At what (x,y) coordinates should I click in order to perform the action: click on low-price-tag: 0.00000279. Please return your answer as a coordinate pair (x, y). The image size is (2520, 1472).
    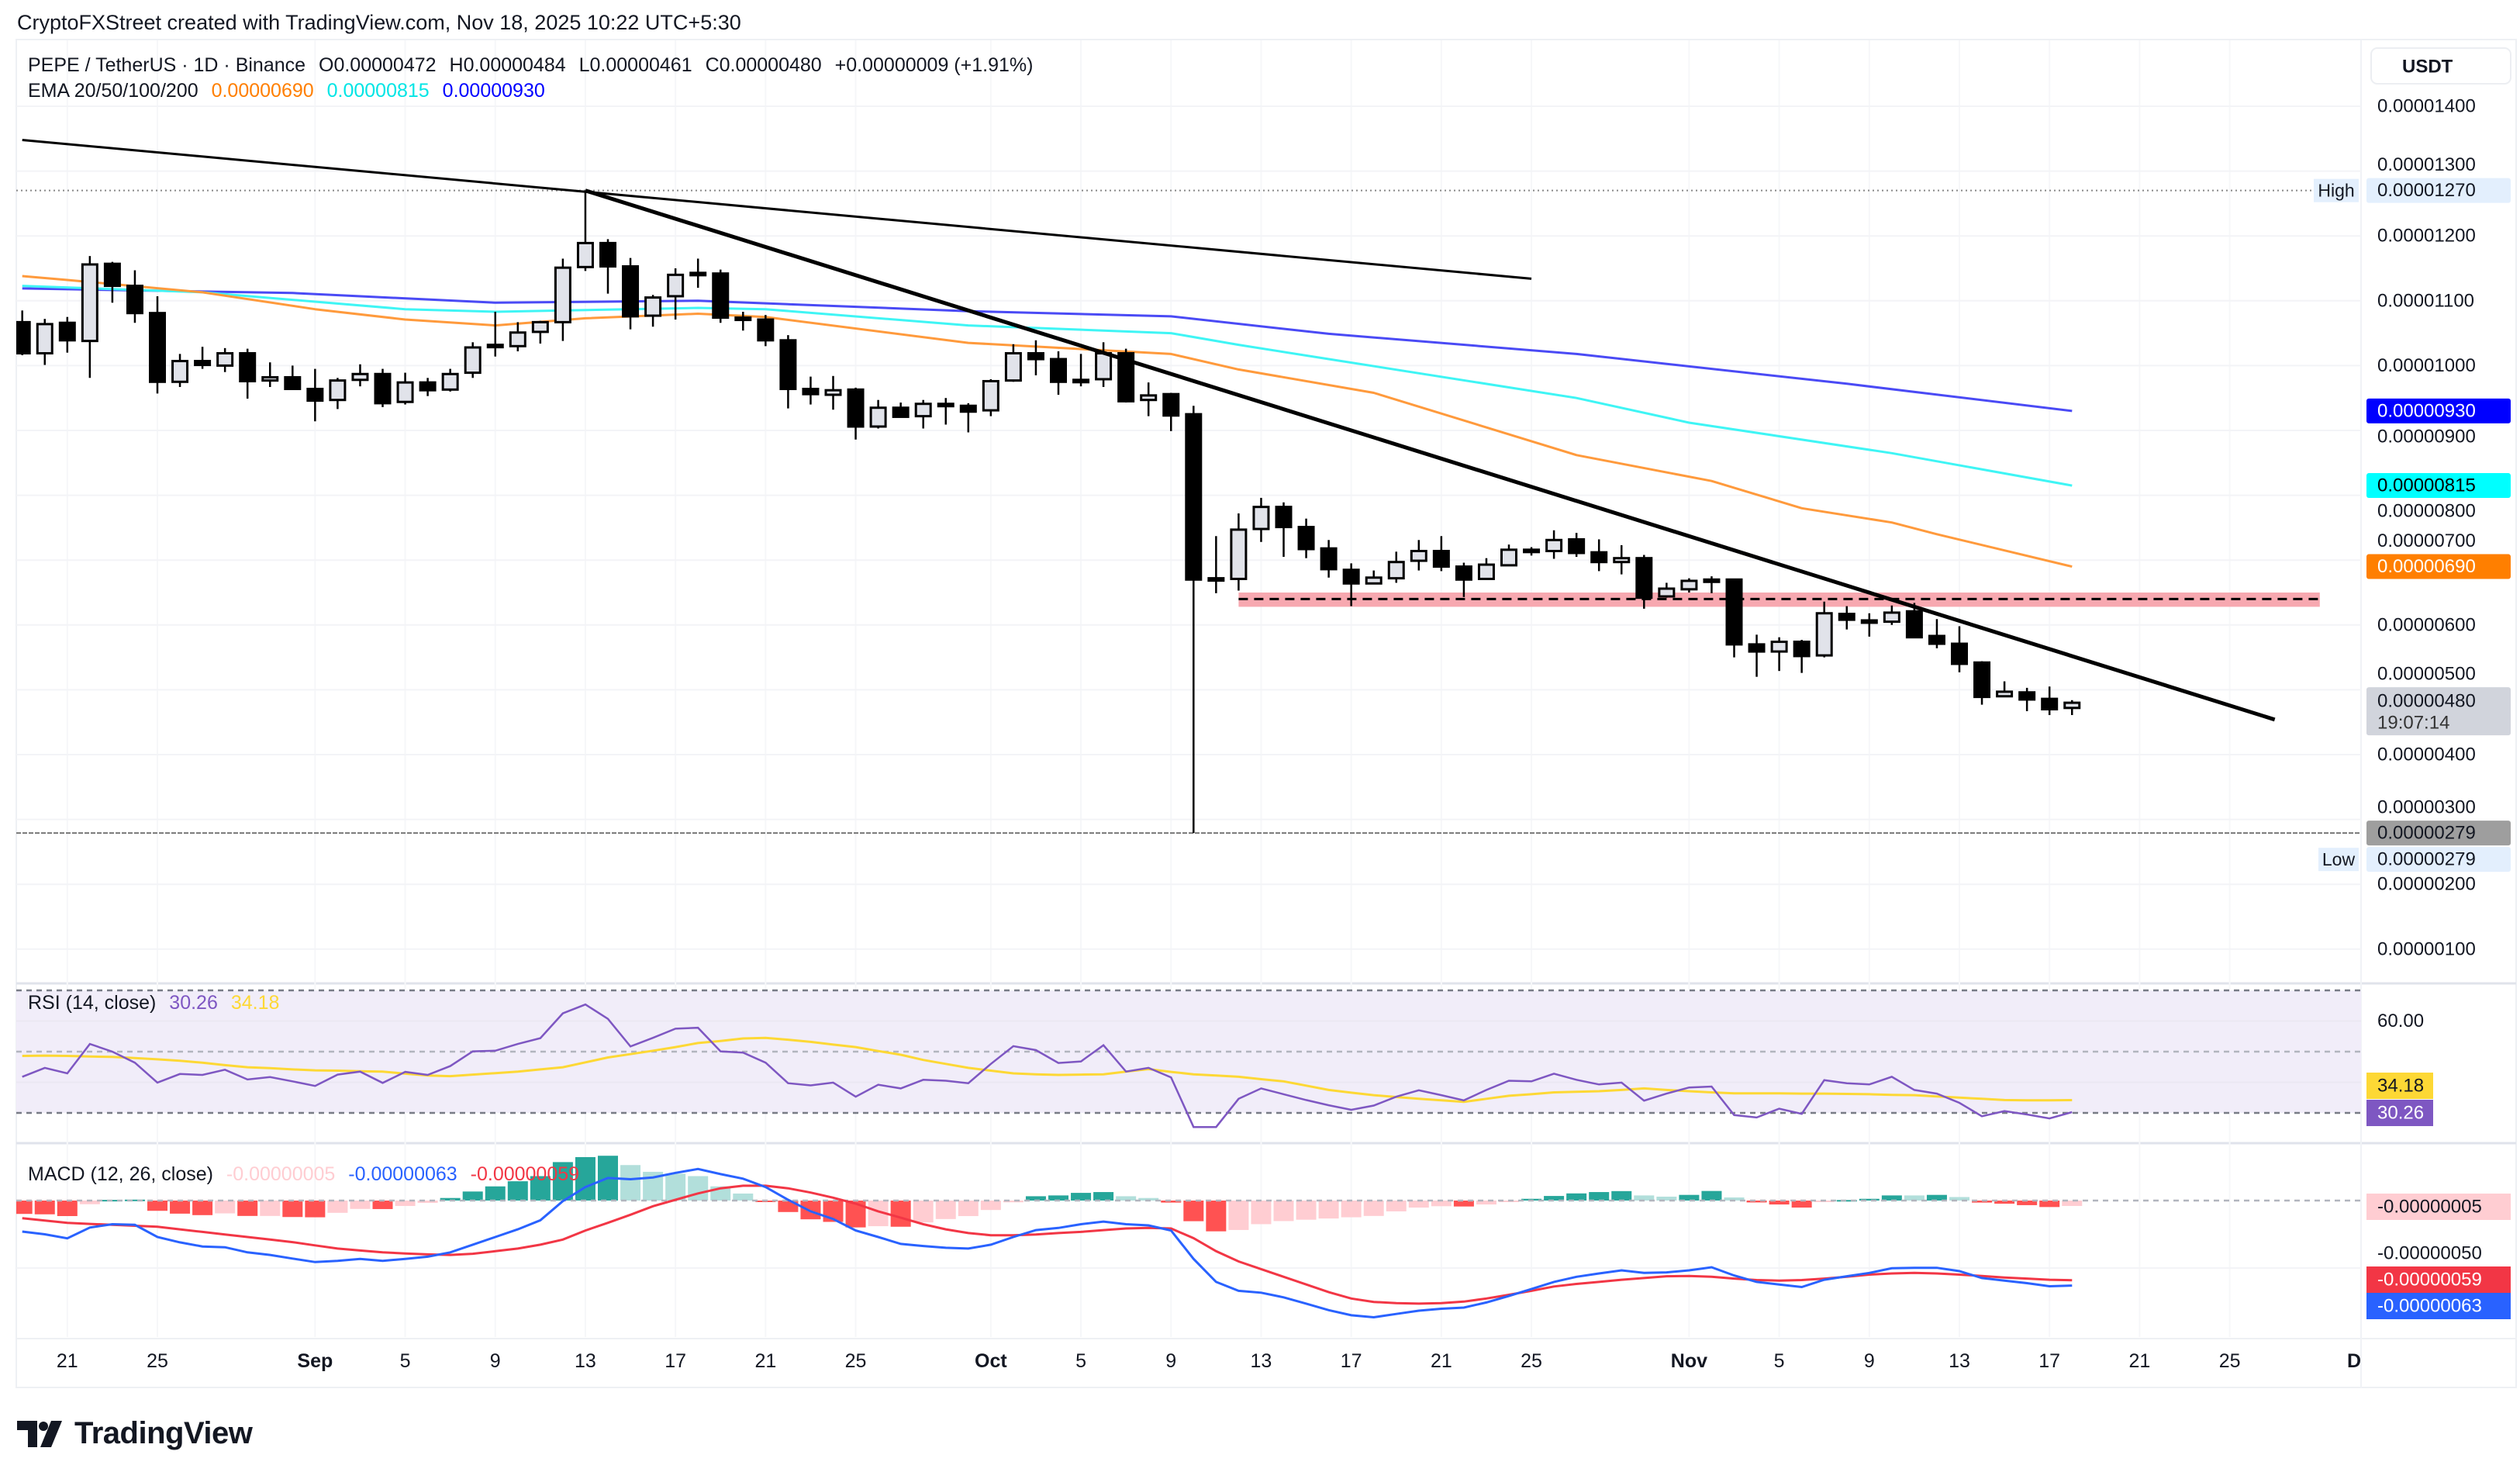
    Looking at the image, I should click on (2438, 859).